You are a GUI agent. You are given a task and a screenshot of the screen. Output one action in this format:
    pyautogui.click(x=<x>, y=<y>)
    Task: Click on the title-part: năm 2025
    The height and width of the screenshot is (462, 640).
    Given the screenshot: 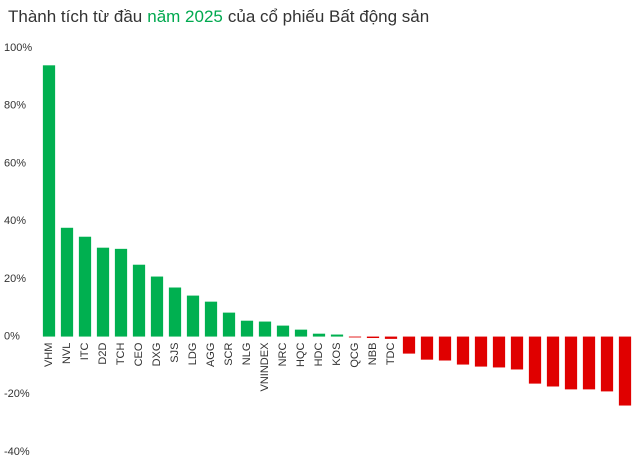 What is the action you would take?
    pyautogui.click(x=185, y=16)
    